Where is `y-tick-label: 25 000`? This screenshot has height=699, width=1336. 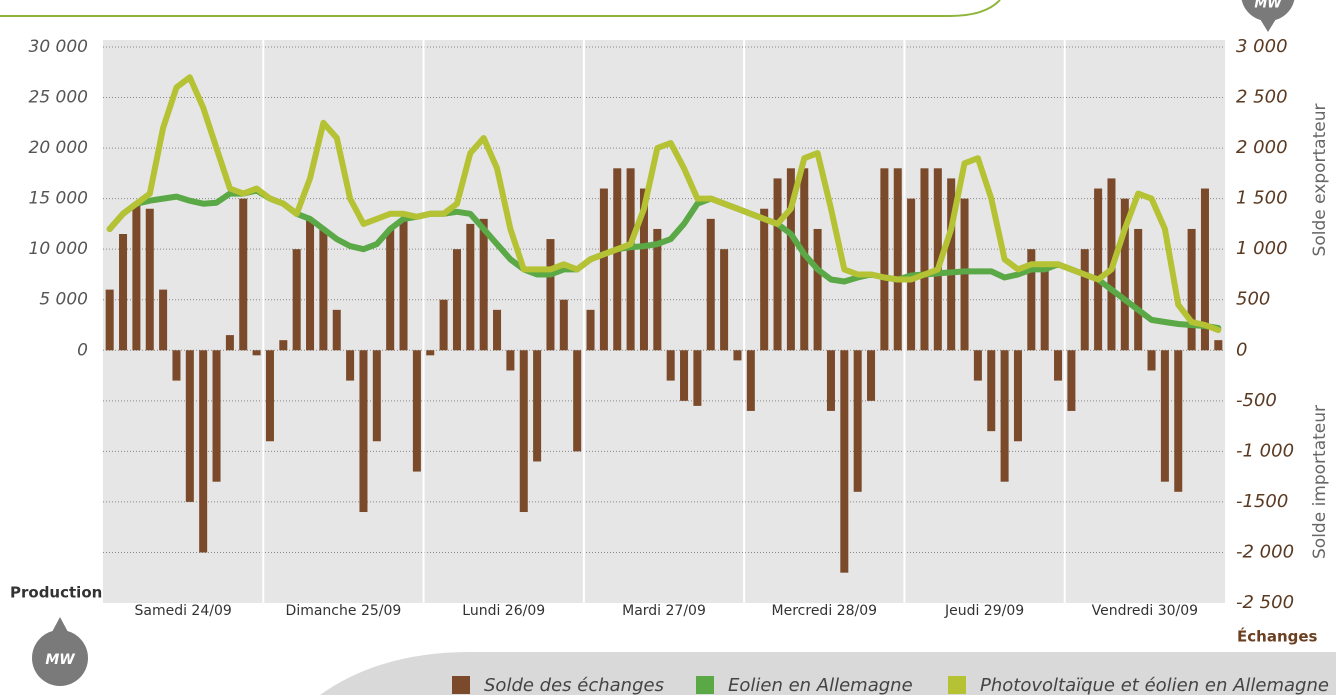 y-tick-label: 25 000 is located at coordinates (58, 98).